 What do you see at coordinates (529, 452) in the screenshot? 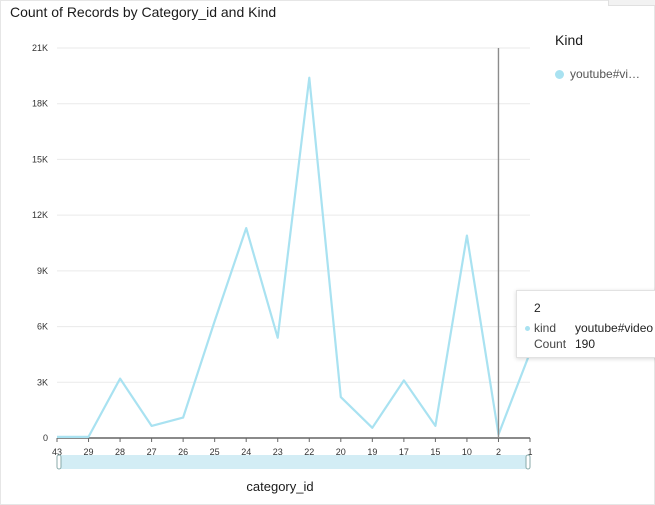
I see `x-tick-label: 1` at bounding box center [529, 452].